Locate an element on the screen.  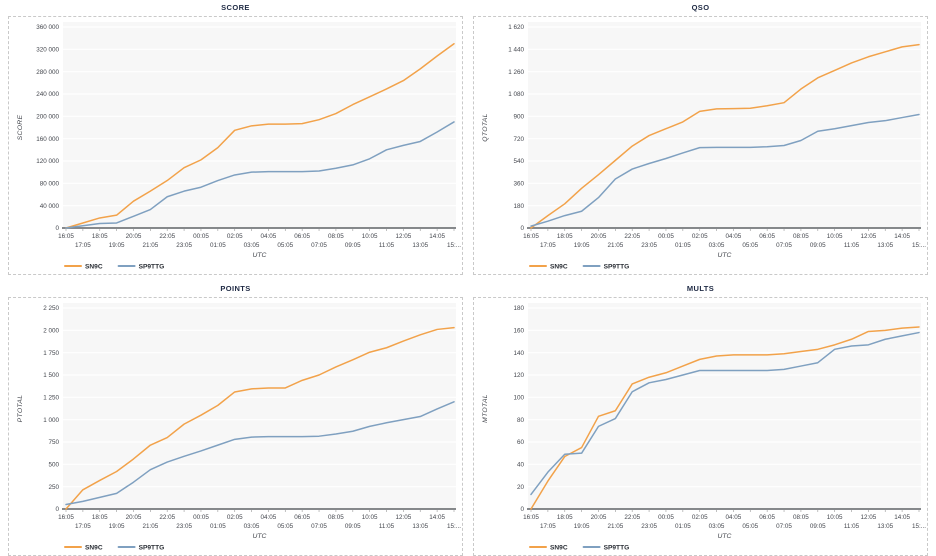
svg-text: SCORE is located at coordinates (20, 127).